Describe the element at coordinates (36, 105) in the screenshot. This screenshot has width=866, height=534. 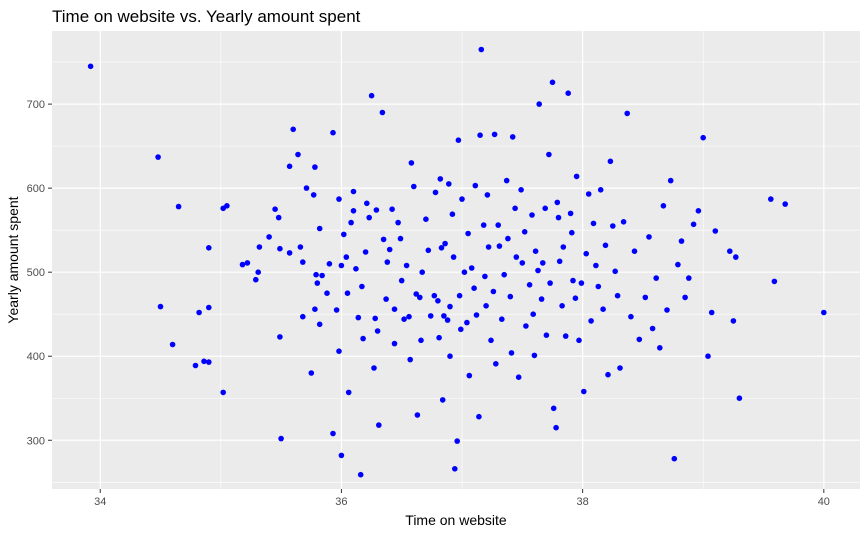
I see `y-tick-label: 700` at that location.